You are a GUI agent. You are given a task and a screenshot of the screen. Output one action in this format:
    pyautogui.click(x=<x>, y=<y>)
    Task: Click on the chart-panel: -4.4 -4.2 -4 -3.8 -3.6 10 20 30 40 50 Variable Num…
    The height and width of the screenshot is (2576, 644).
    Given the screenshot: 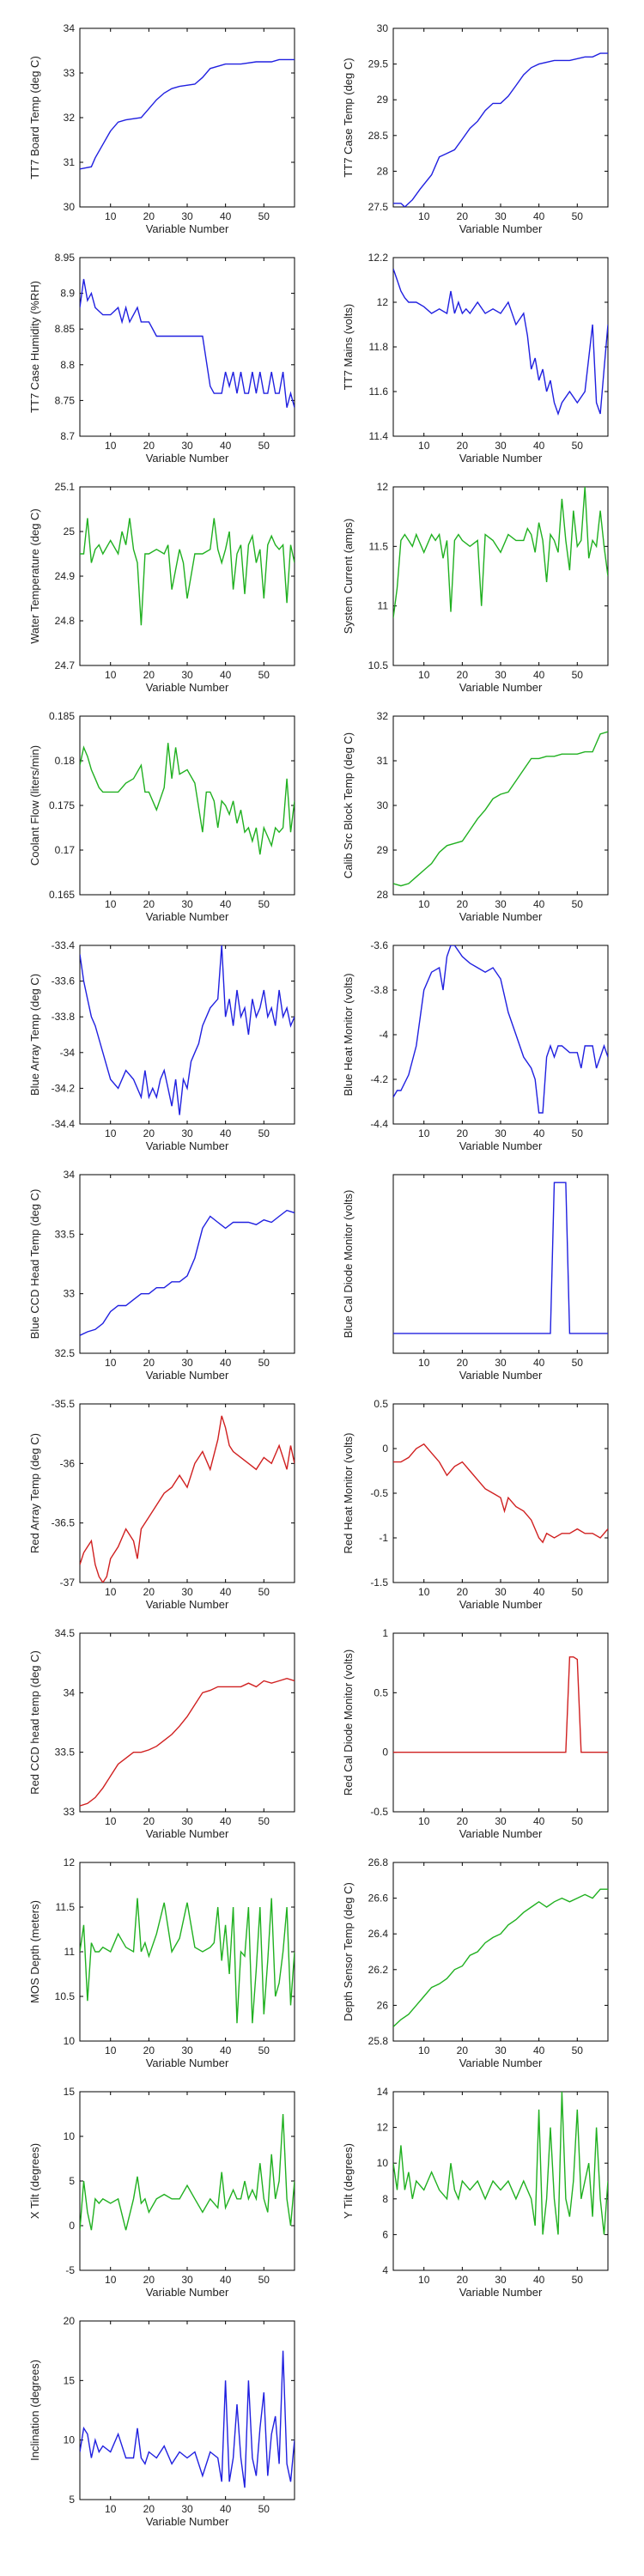 What is the action you would take?
    pyautogui.click(x=475, y=1045)
    